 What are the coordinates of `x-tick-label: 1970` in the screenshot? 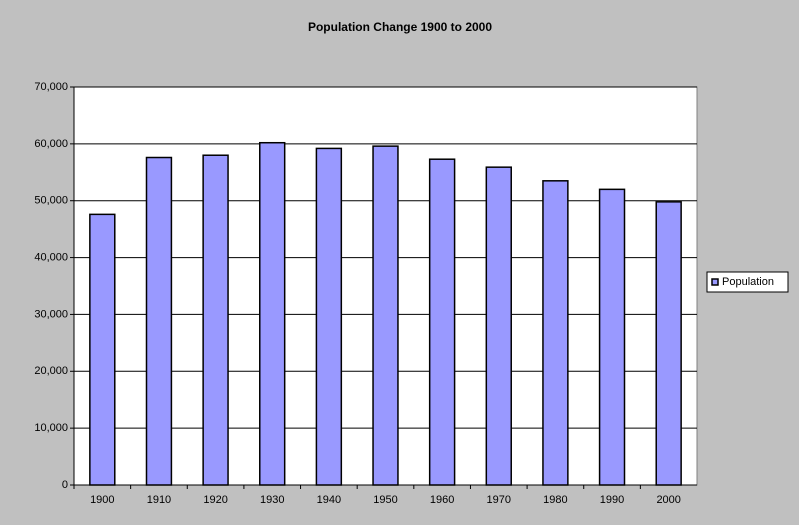 It's located at (499, 500).